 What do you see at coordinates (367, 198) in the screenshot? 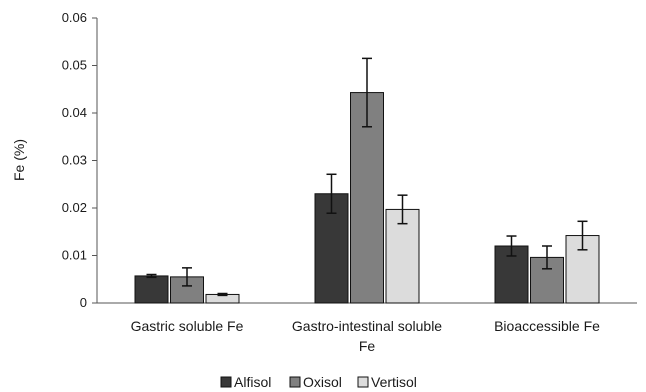
I see `bar-oxisol` at bounding box center [367, 198].